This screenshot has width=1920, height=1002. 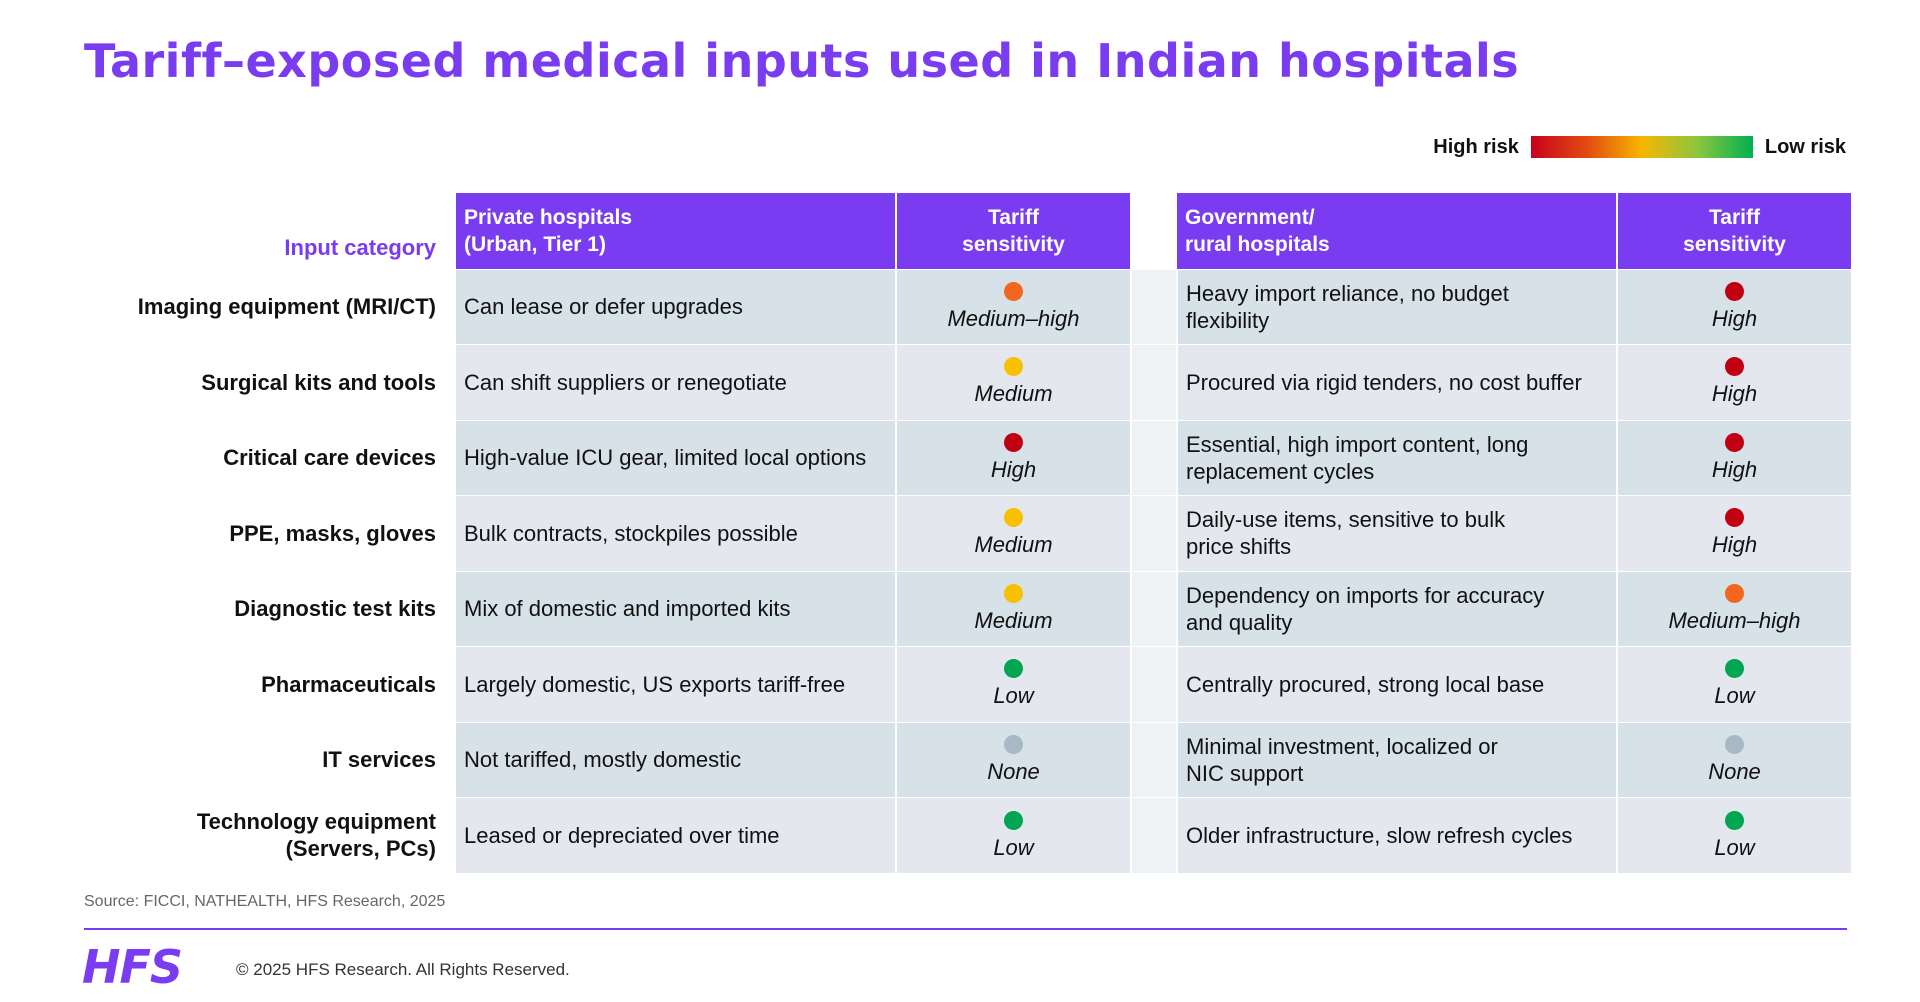 I want to click on input-category-cell: PPE, masks, gloves, so click(x=270, y=533).